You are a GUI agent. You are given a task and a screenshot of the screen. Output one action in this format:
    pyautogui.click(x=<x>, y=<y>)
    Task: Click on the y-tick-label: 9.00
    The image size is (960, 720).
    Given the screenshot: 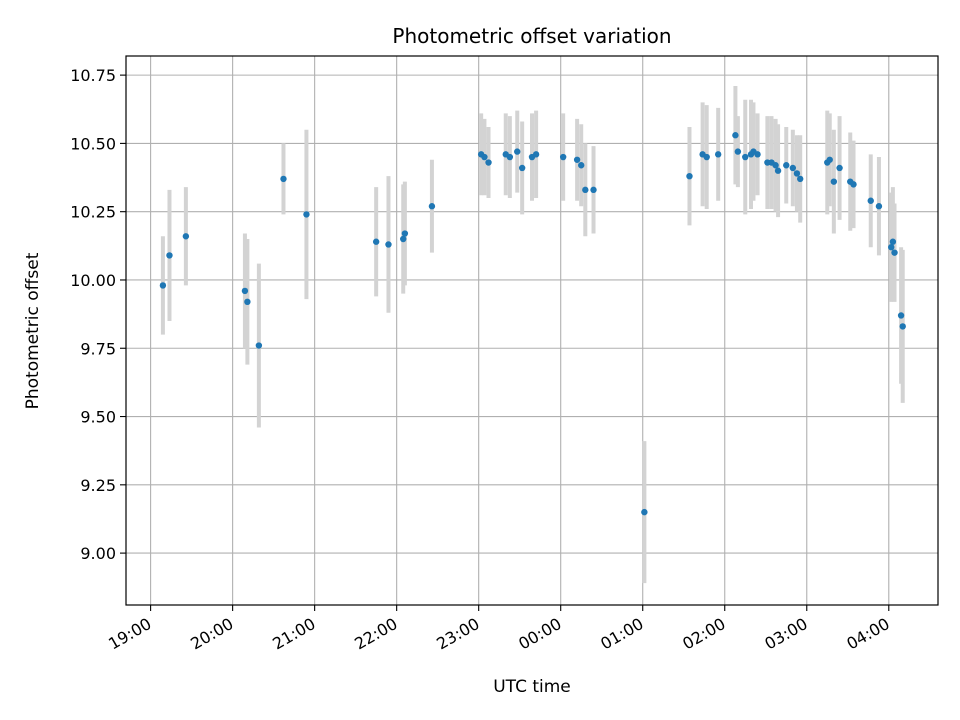 What is the action you would take?
    pyautogui.click(x=98, y=553)
    